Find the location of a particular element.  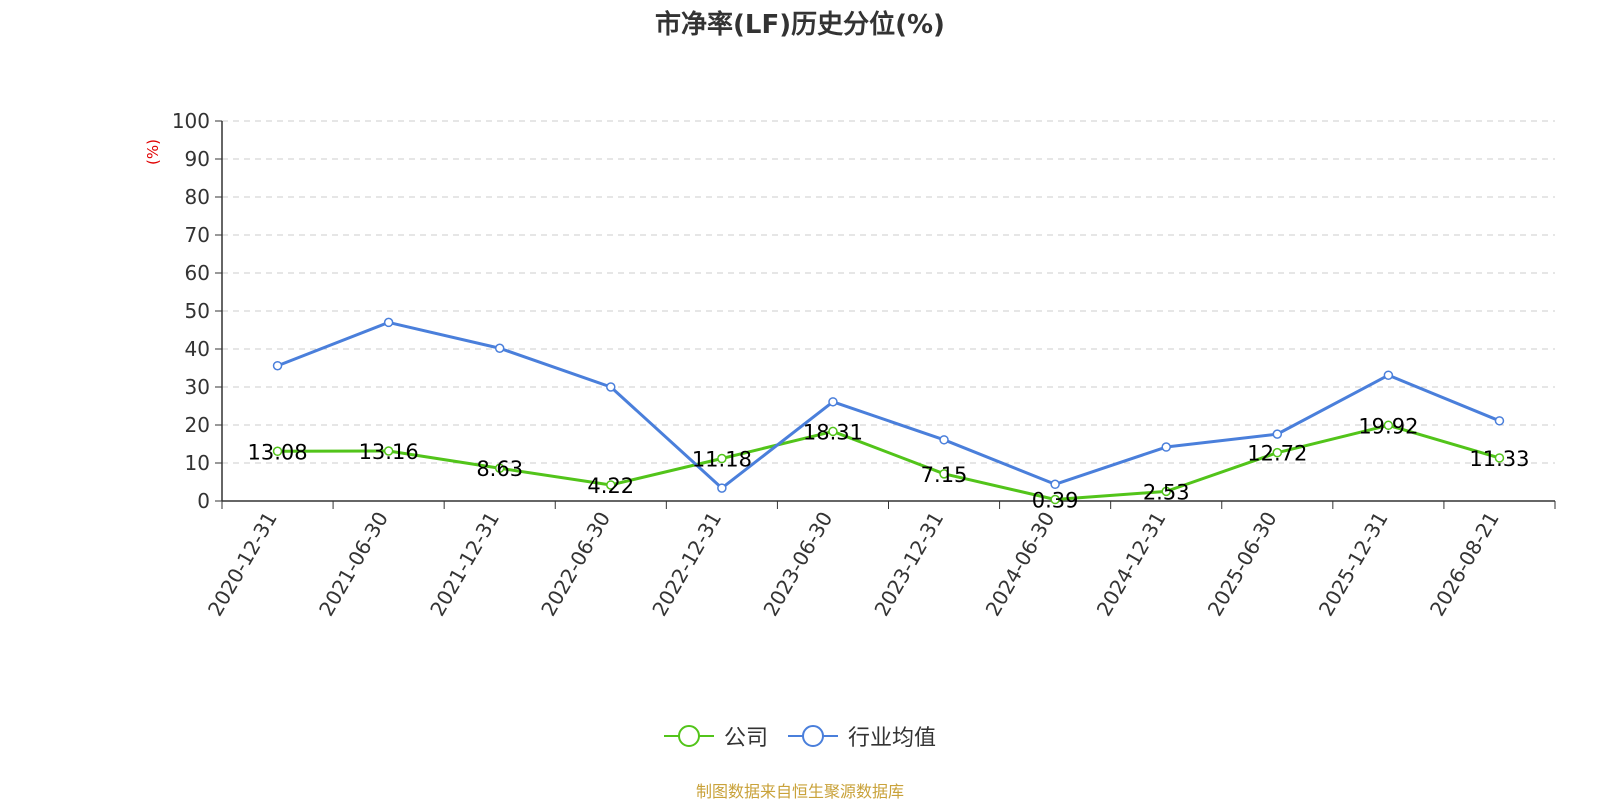

x-tick-label: 2024-12-31 is located at coordinates (1131, 564).